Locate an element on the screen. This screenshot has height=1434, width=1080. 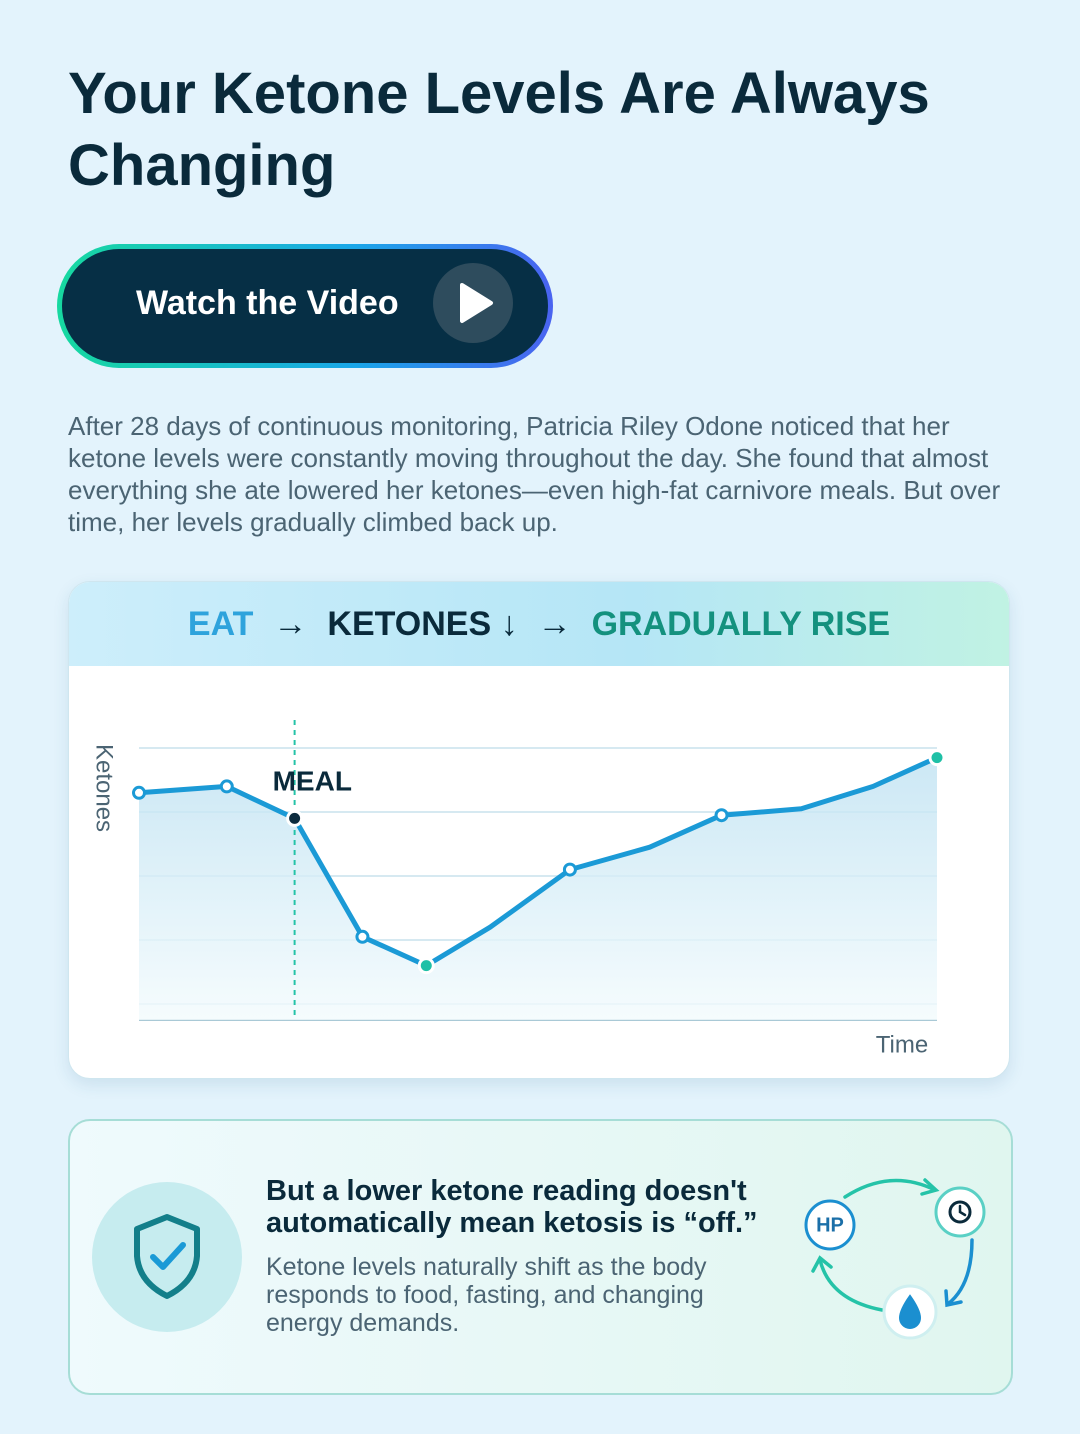
watch-button: Watch the Video is located at coordinates (305, 306).